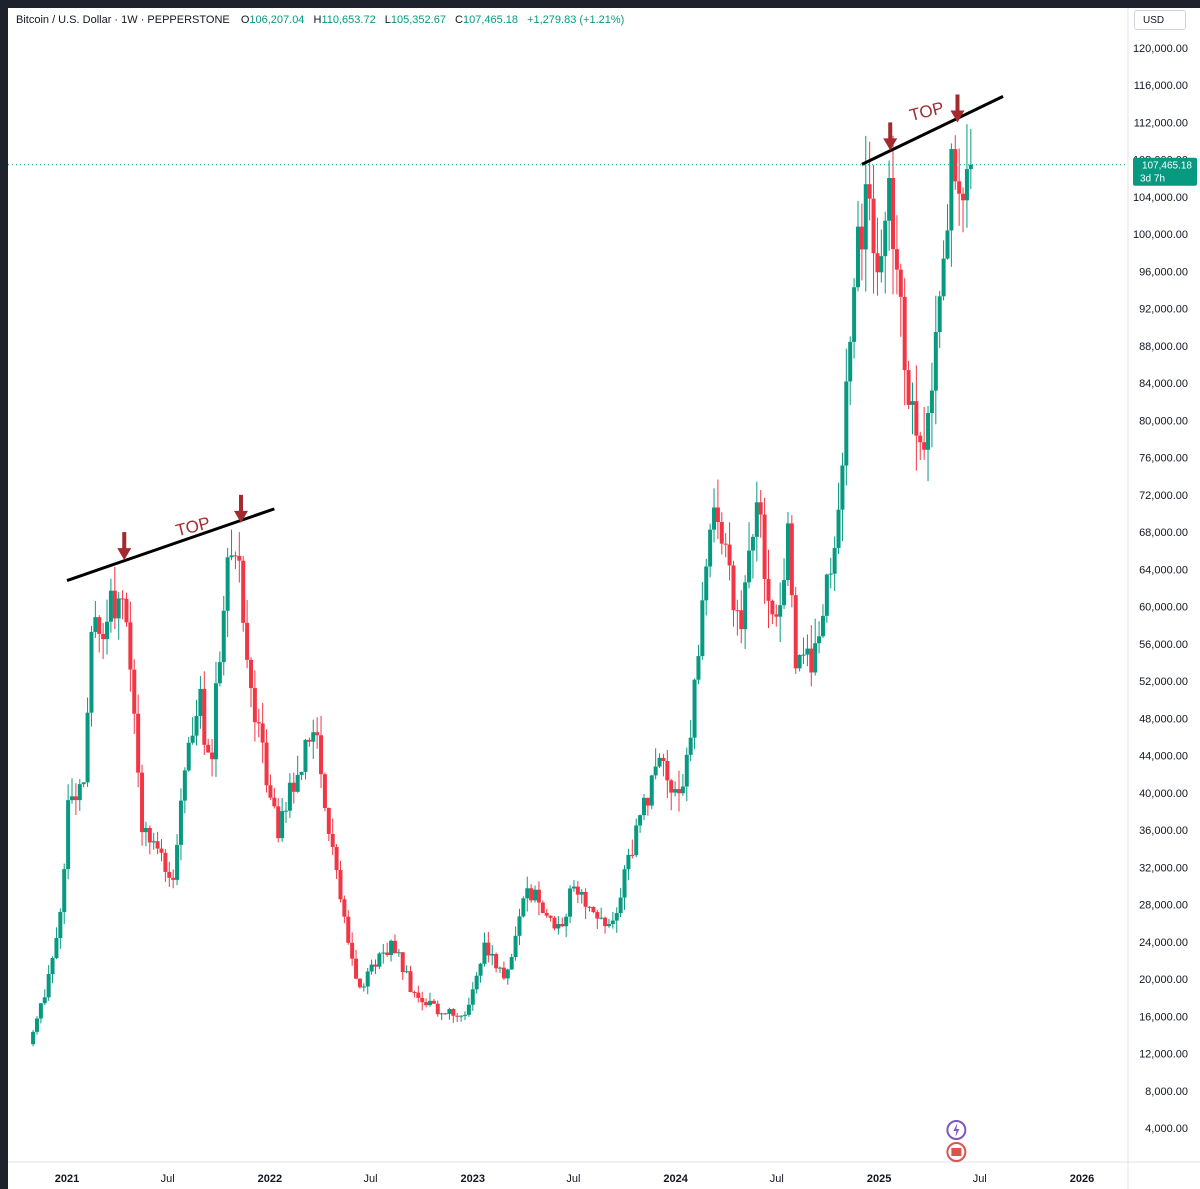 The height and width of the screenshot is (1189, 1200). I want to click on time-tick-label: Jul, so click(980, 1179).